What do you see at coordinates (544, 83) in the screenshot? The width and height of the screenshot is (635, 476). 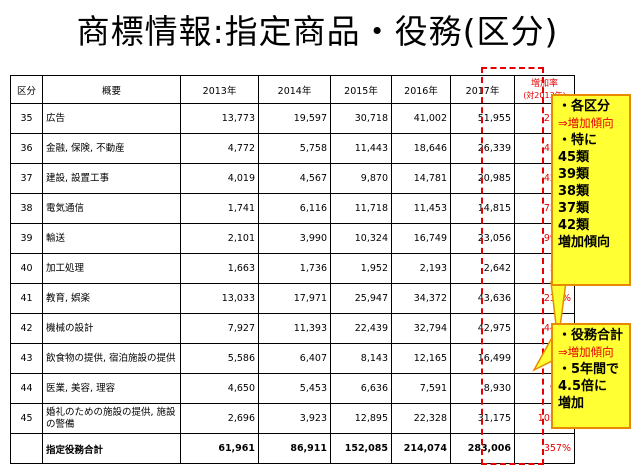 I see `rate-header-label: 増加率` at bounding box center [544, 83].